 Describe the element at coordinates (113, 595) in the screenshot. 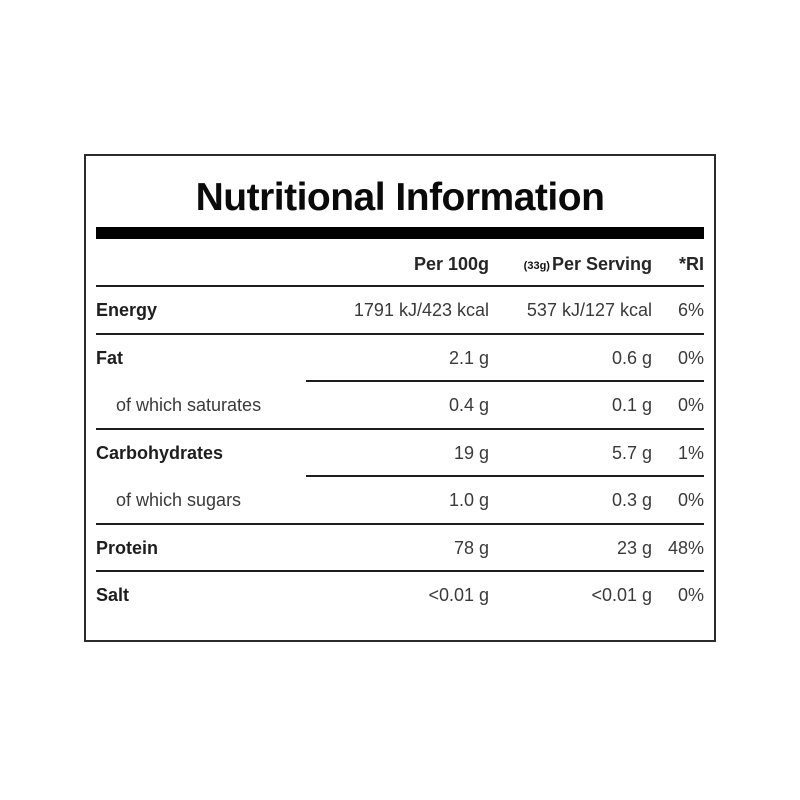

I see `nutrient-name: Salt` at that location.